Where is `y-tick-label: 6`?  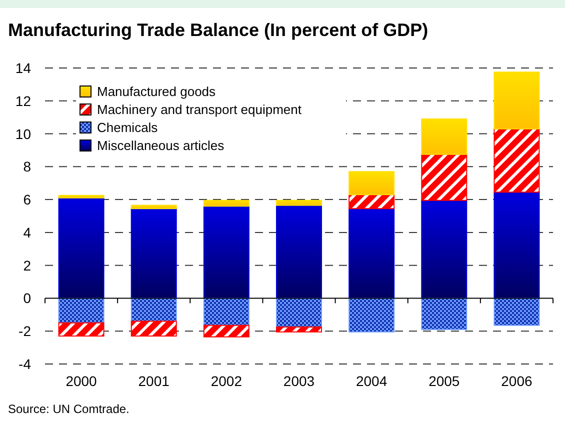 y-tick-label: 6 is located at coordinates (27, 200).